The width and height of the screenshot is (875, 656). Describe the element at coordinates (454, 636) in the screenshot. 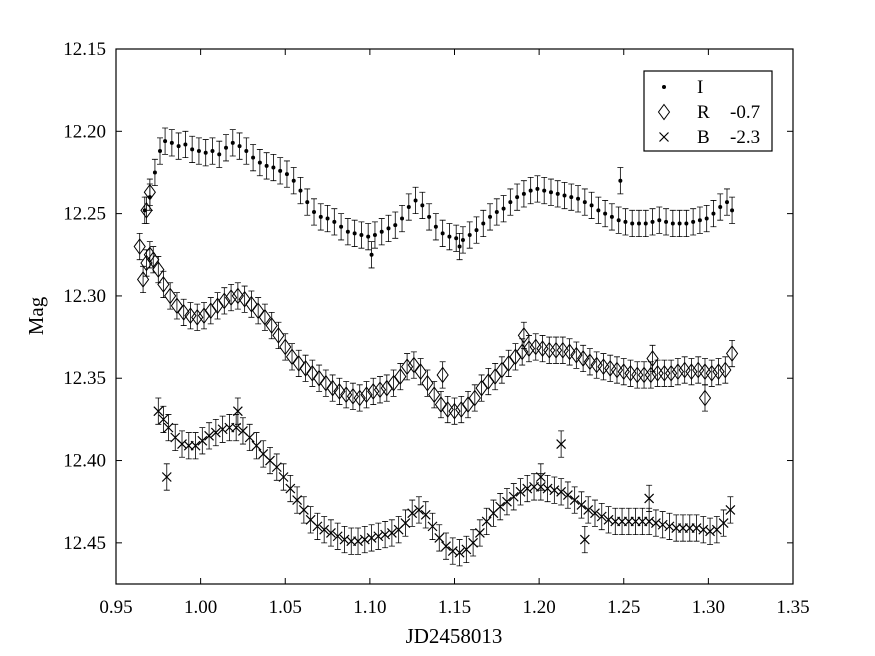

I see `x-axis-label: JD2458013` at that location.